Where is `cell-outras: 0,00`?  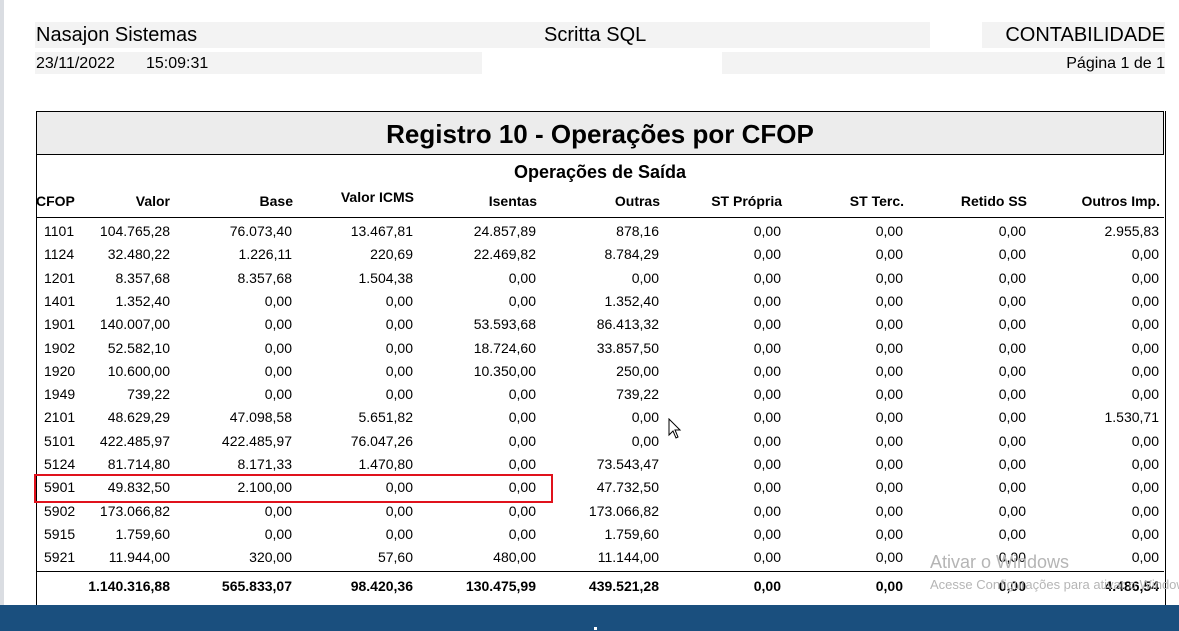 cell-outras: 0,00 is located at coordinates (645, 440).